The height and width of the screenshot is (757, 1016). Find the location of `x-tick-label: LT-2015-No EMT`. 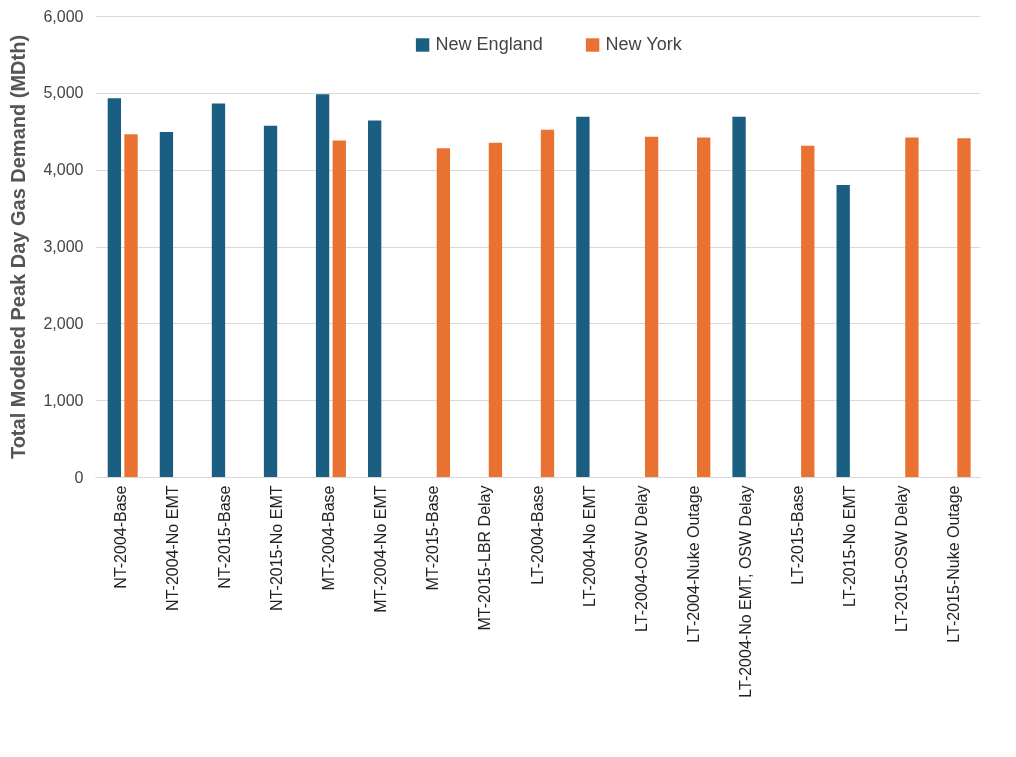

x-tick-label: LT-2015-No EMT is located at coordinates (849, 546).